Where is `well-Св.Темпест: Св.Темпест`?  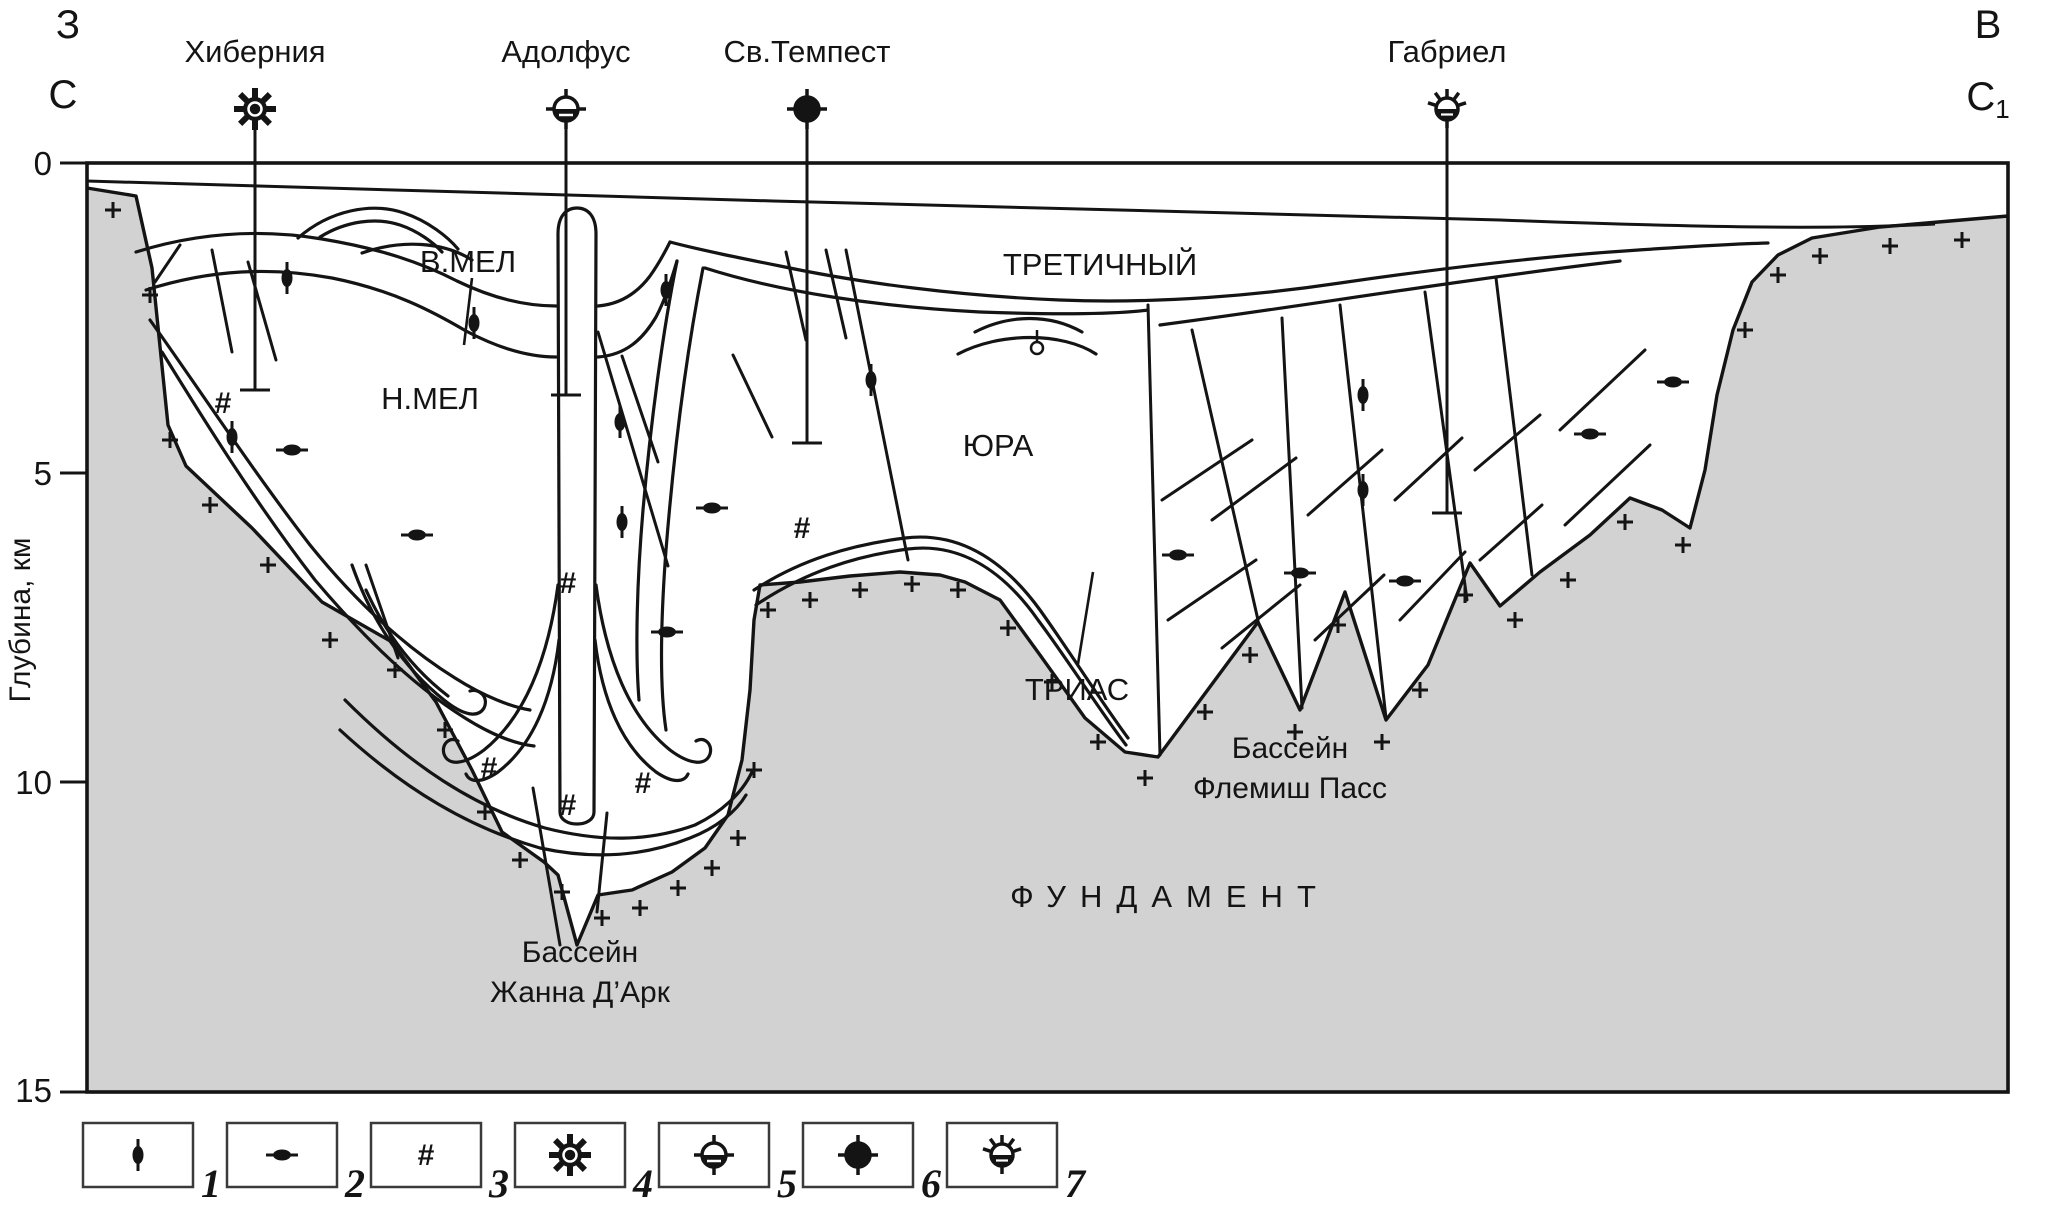 well-Св.Темпест: Св.Темпест is located at coordinates (807, 239).